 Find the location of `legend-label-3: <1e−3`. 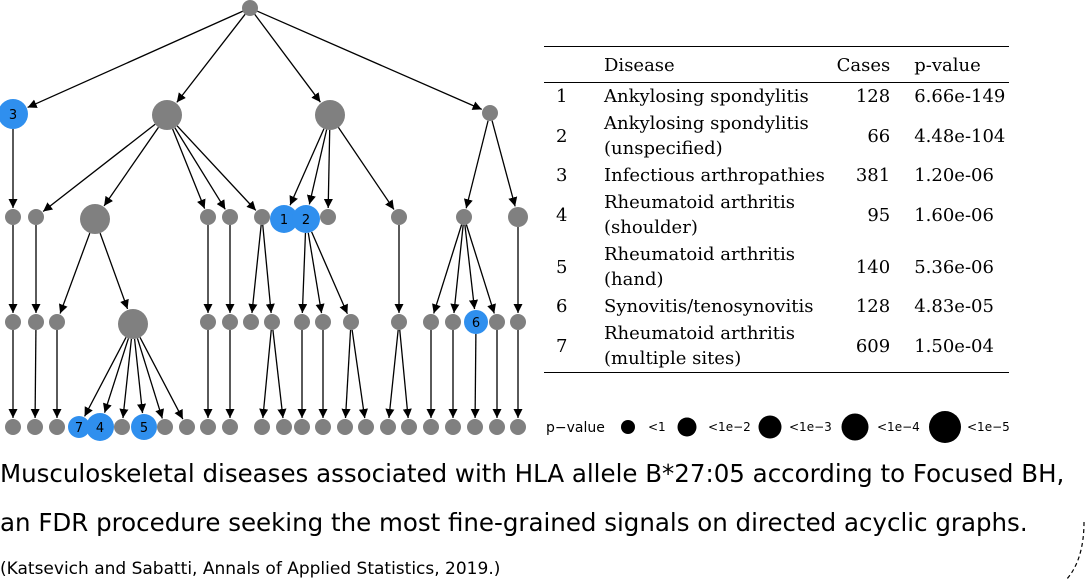

legend-label-3: <1e−3 is located at coordinates (810, 427).